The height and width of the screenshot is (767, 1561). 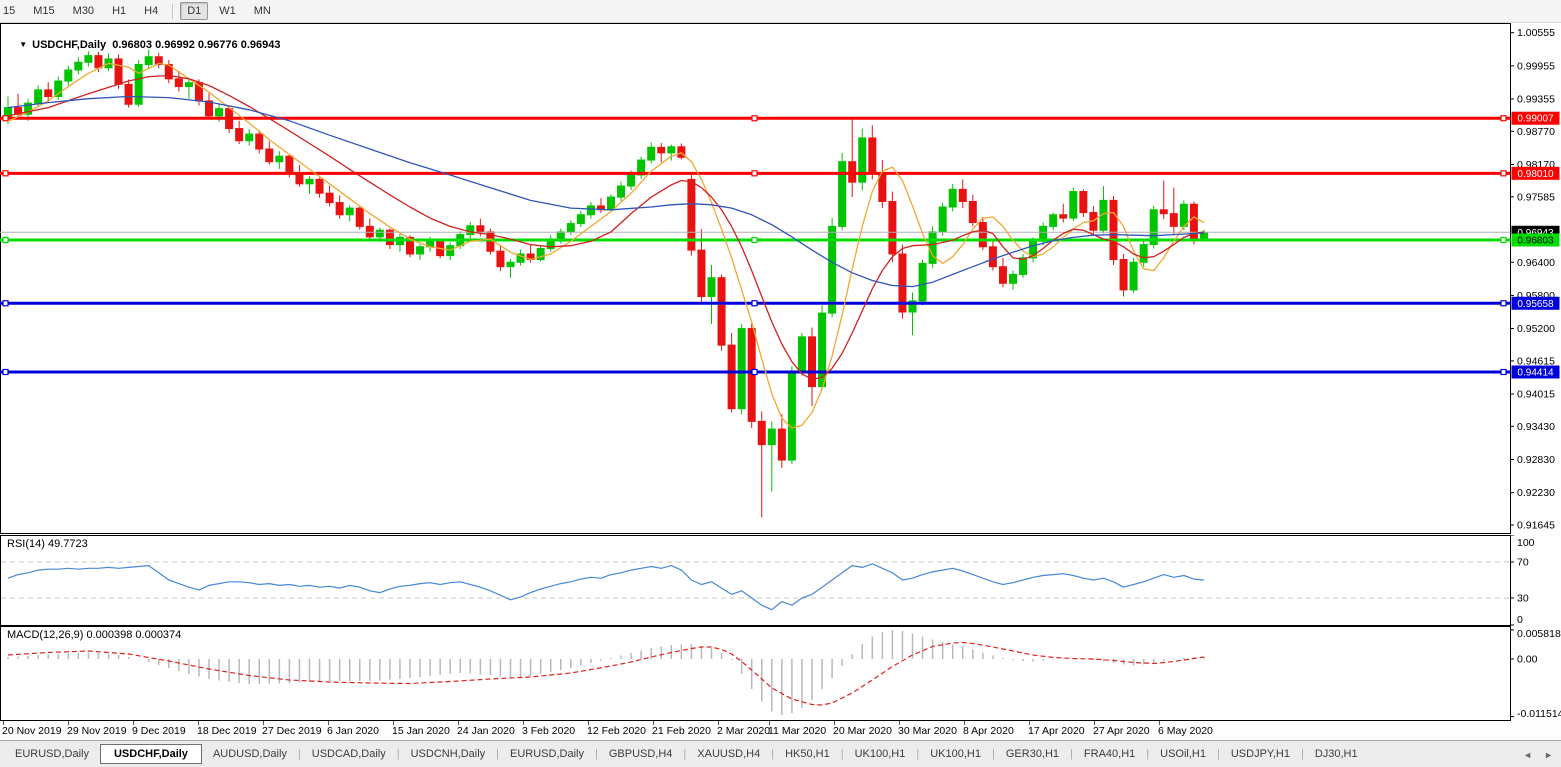 I want to click on timeframe-button-m30: M30, so click(x=83, y=11).